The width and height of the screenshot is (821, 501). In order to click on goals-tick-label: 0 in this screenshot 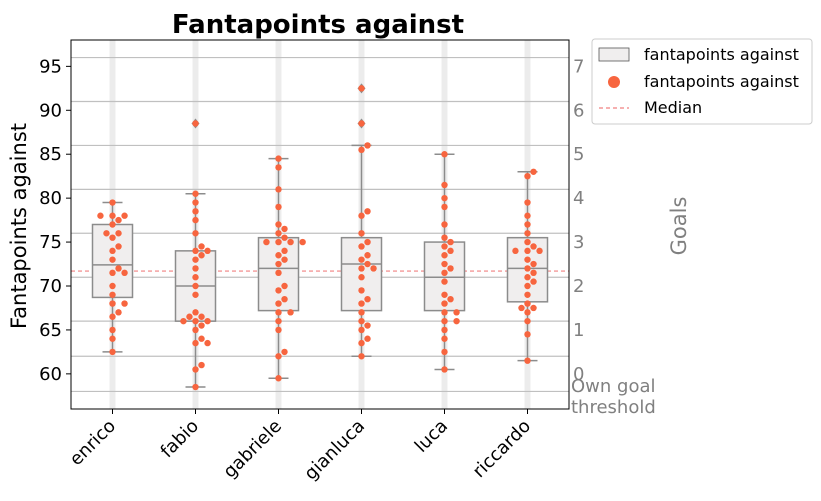, I will do `click(578, 374)`.